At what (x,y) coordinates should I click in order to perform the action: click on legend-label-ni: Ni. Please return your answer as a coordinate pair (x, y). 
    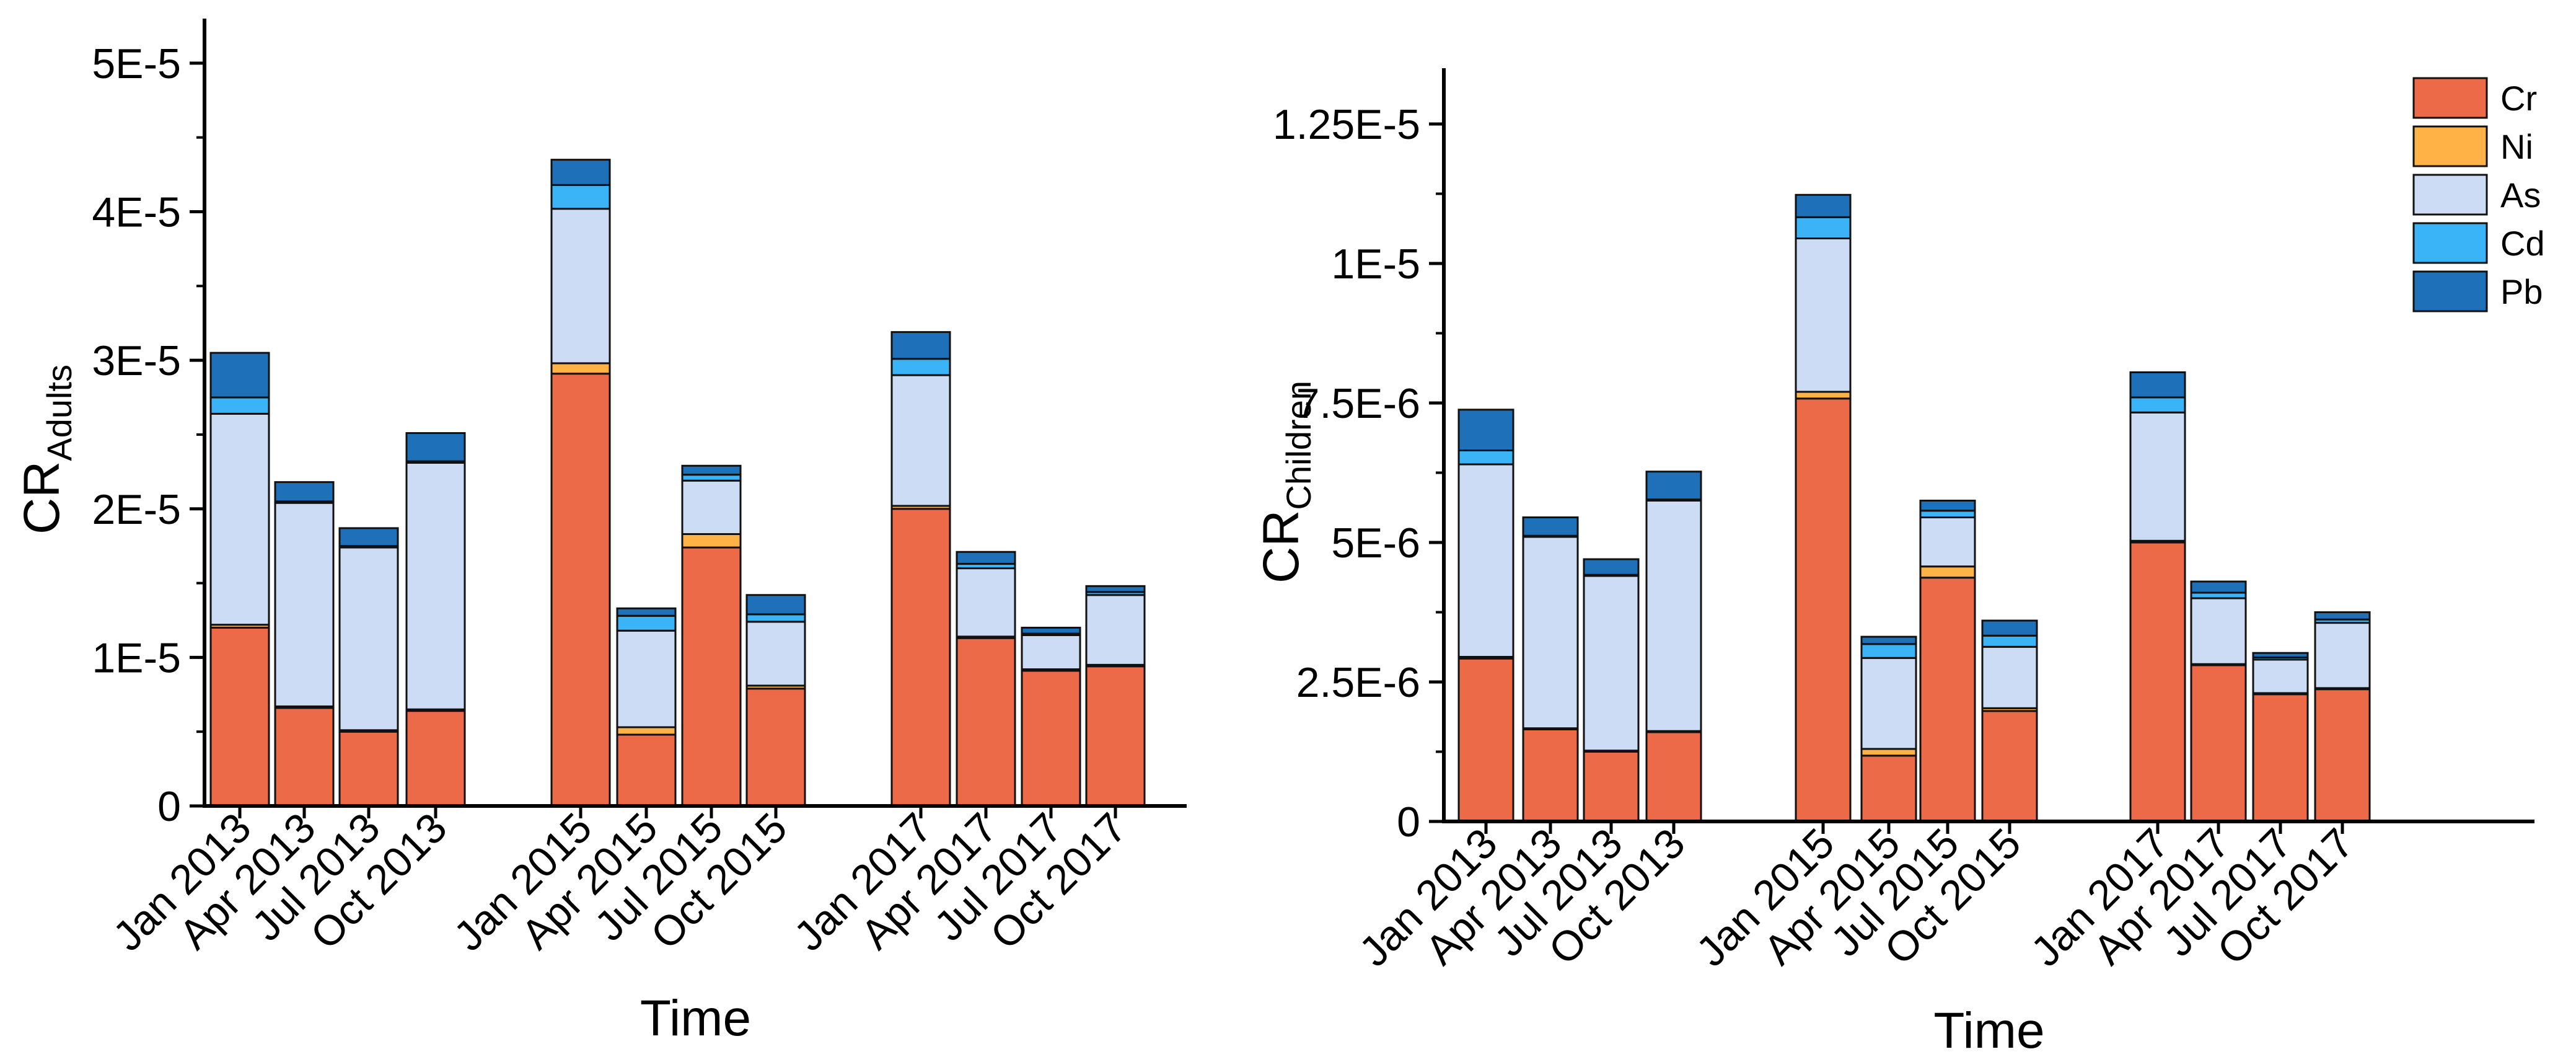
    Looking at the image, I should click on (2517, 146).